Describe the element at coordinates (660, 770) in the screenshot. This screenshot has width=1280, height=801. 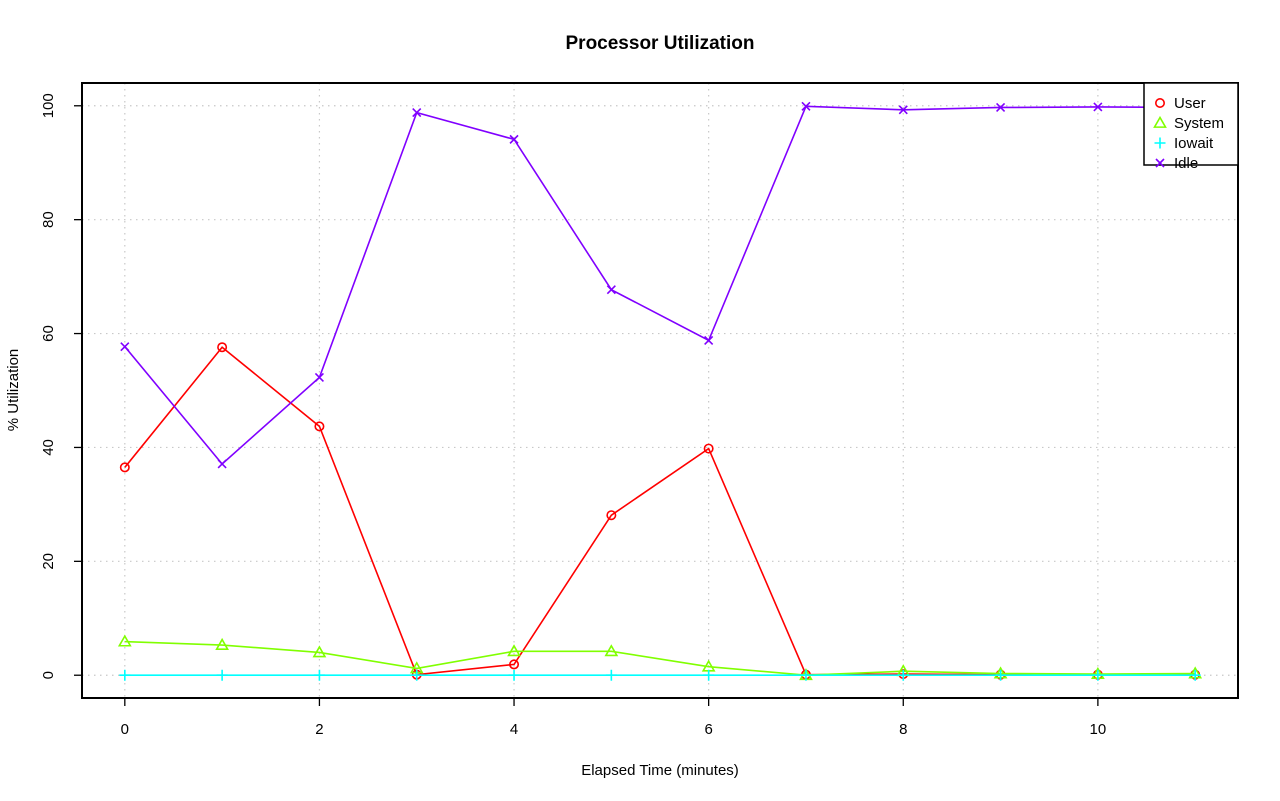
I see `x-axis-label: Elapsed Time (minutes)` at that location.